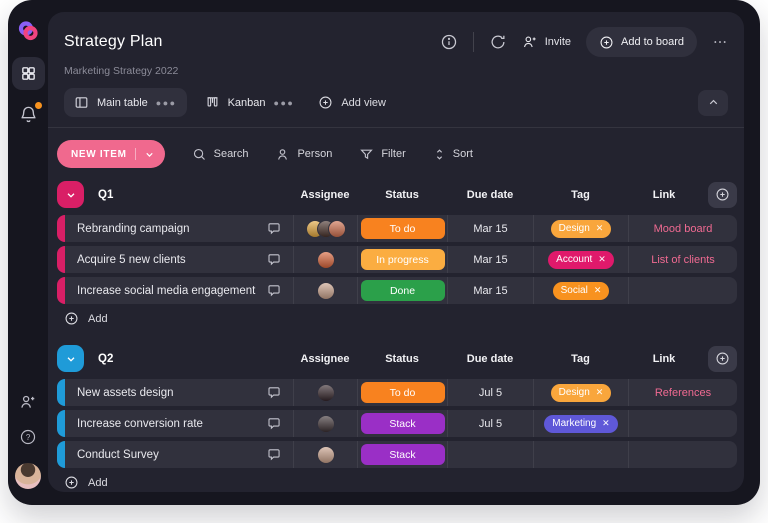 This screenshot has width=768, height=523. Describe the element at coordinates (352, 102) in the screenshot. I see `add-view-button: Add view` at that location.